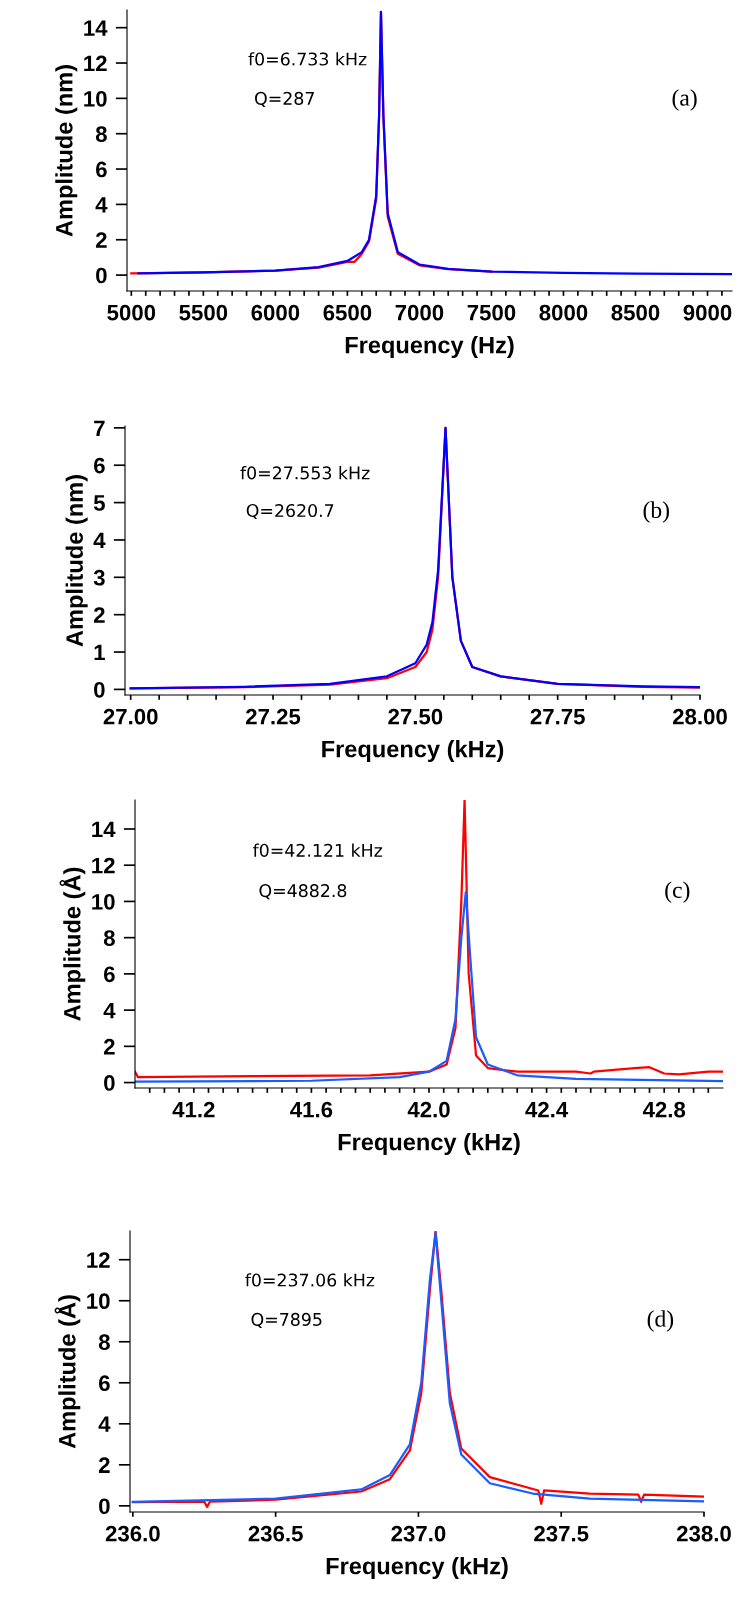 The image size is (748, 1607). Describe the element at coordinates (193, 1109) in the screenshot. I see `x-tick-label: 41.2` at that location.